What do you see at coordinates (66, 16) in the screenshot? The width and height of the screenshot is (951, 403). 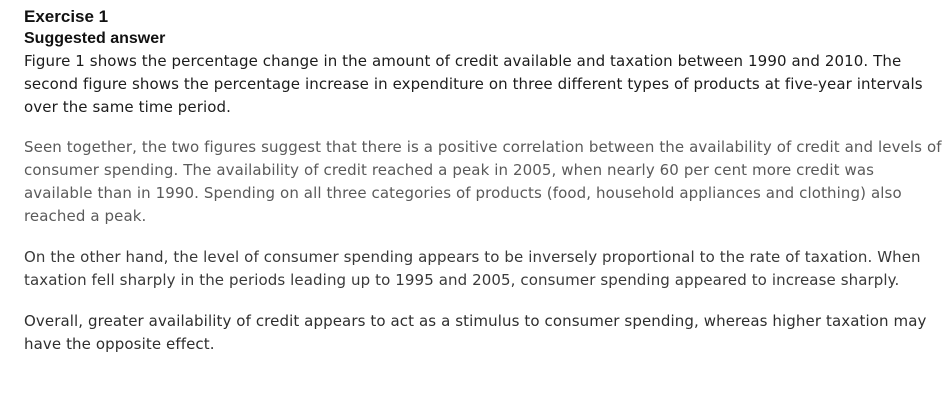 I see `exercise-title: Exercise 1` at bounding box center [66, 16].